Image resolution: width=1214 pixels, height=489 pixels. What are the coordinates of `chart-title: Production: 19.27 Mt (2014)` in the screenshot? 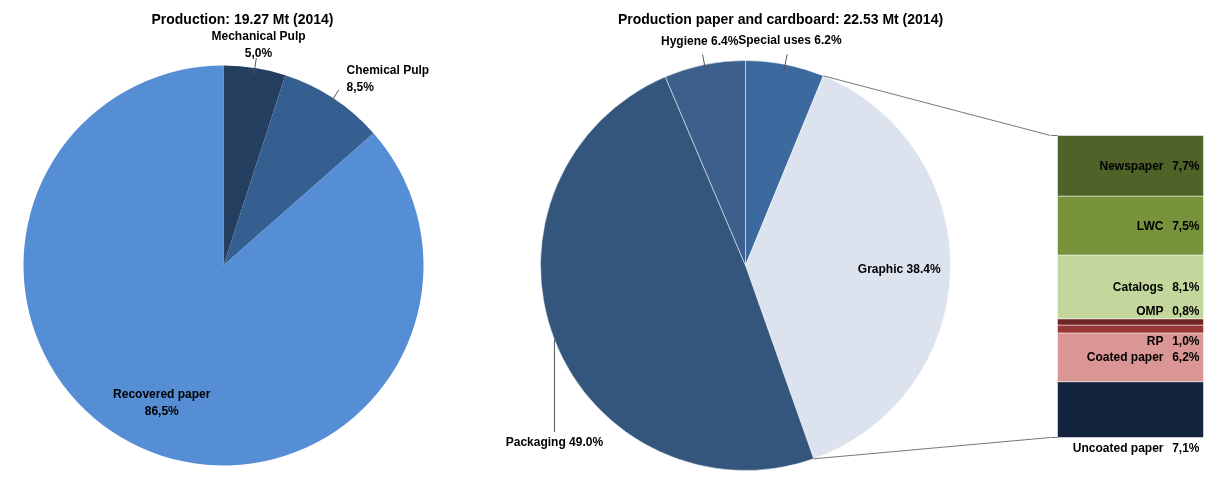 It's located at (242, 18).